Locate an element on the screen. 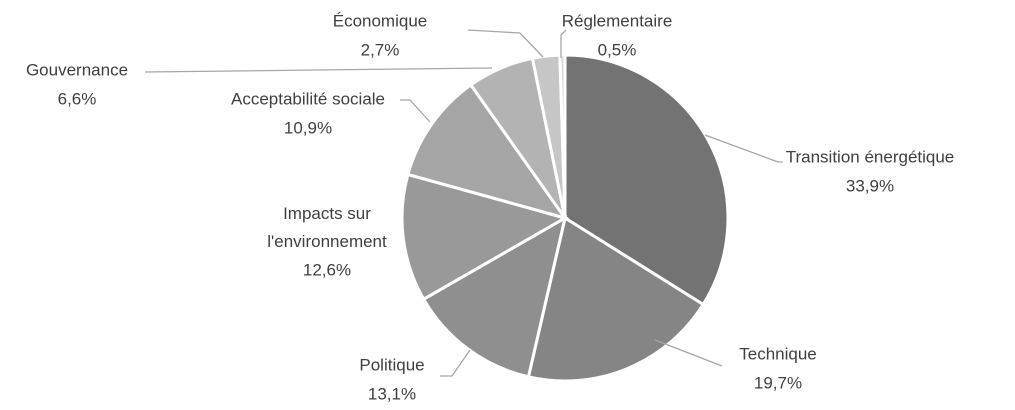 This screenshot has height=410, width=1015. slice-value-label: 33,9% is located at coordinates (870, 185).